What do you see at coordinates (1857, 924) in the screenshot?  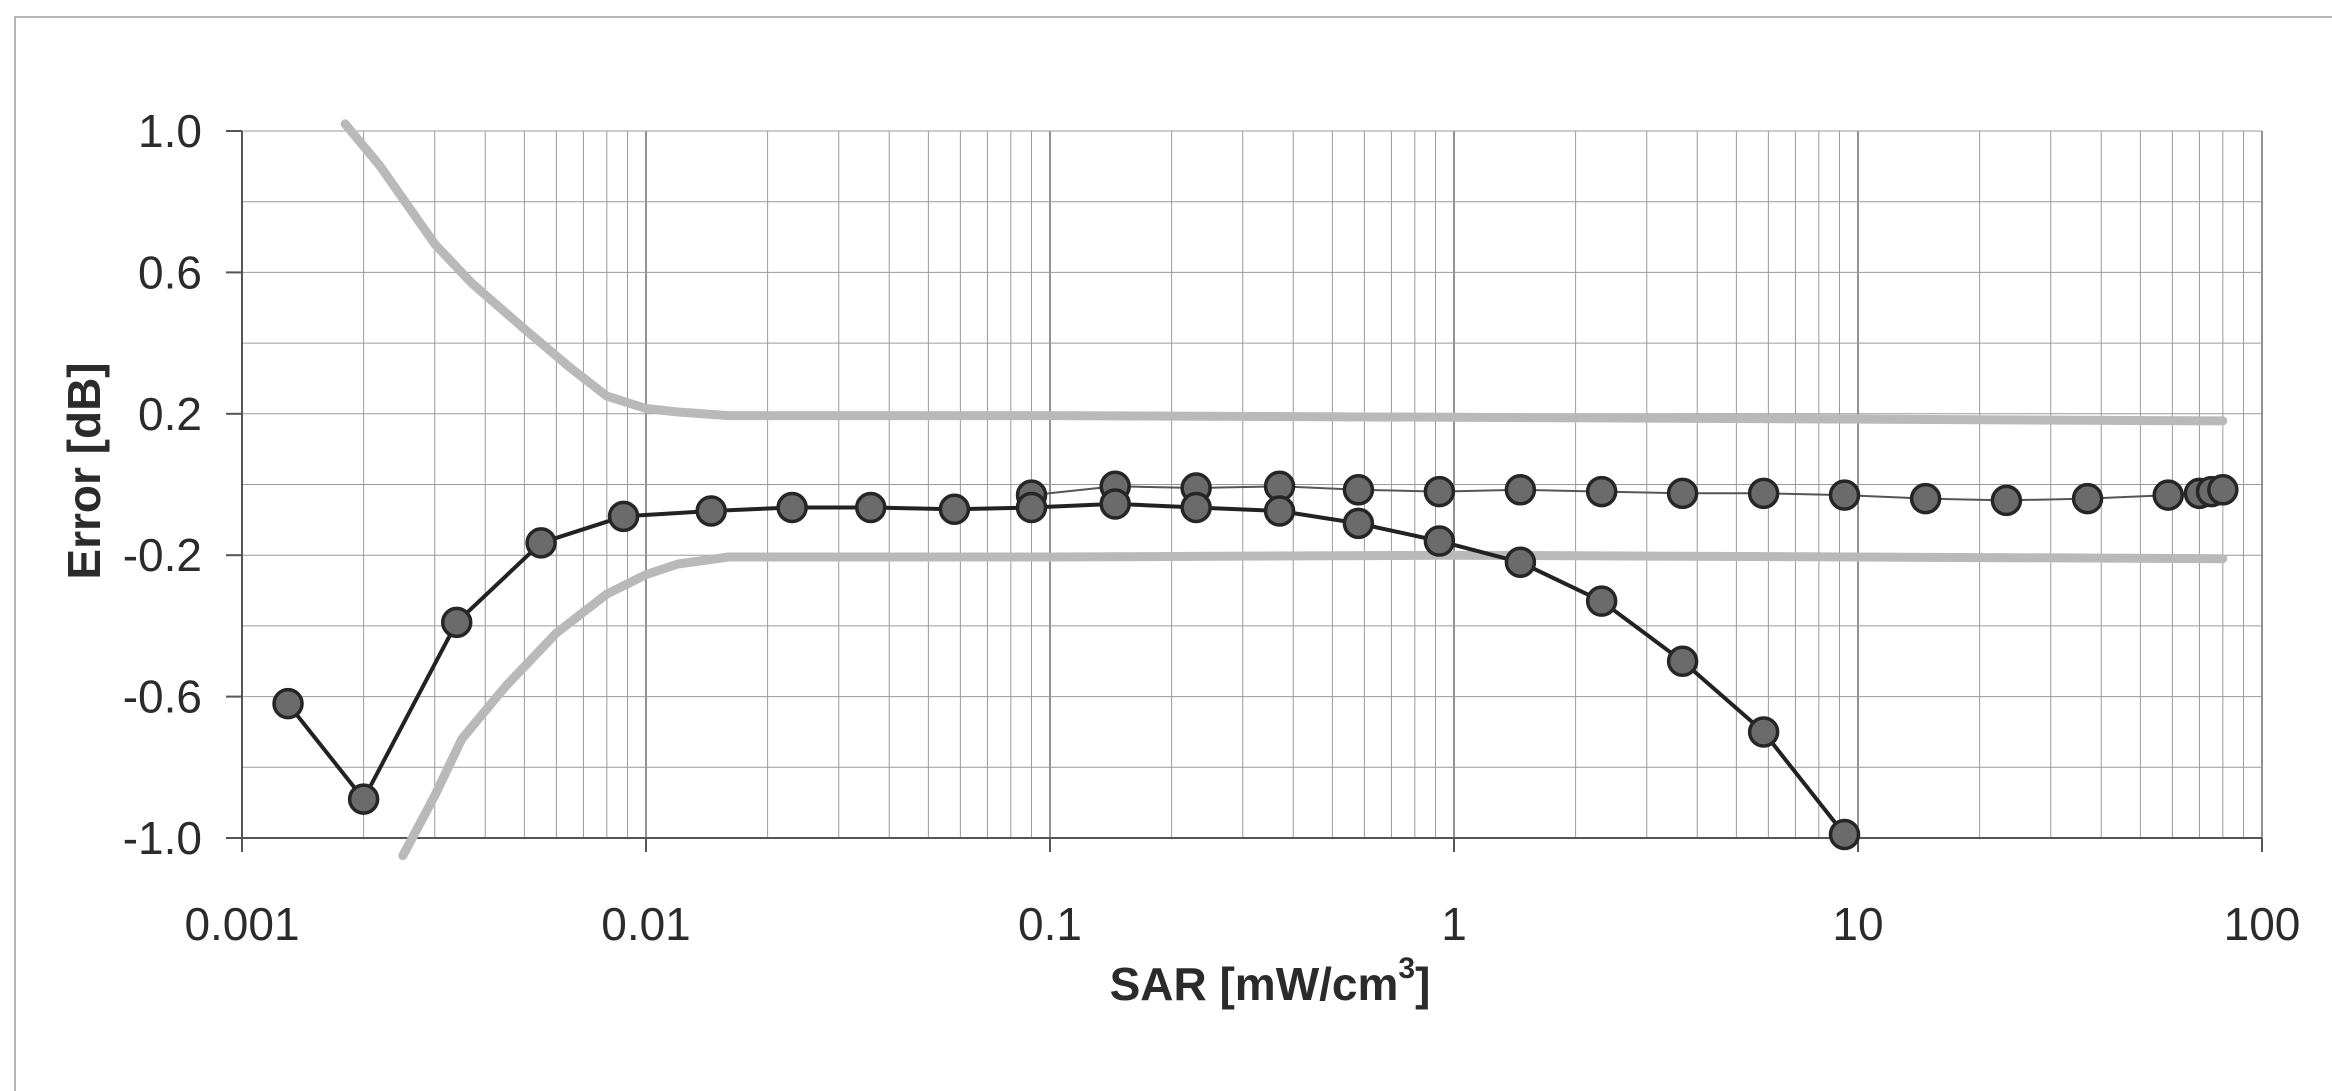 I see `x-tick-label: 10` at bounding box center [1857, 924].